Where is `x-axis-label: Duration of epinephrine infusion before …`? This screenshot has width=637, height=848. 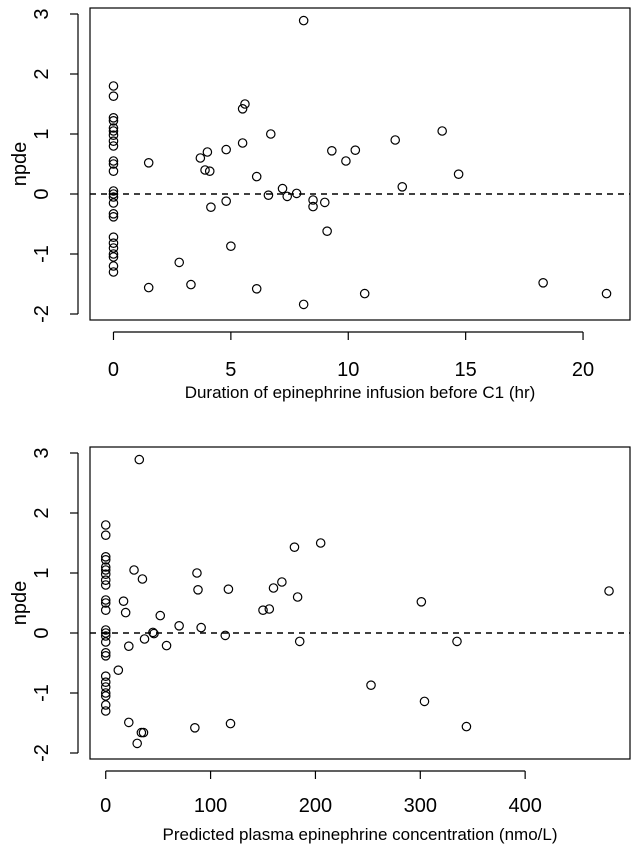 x-axis-label: Duration of epinephrine infusion before … is located at coordinates (360, 392).